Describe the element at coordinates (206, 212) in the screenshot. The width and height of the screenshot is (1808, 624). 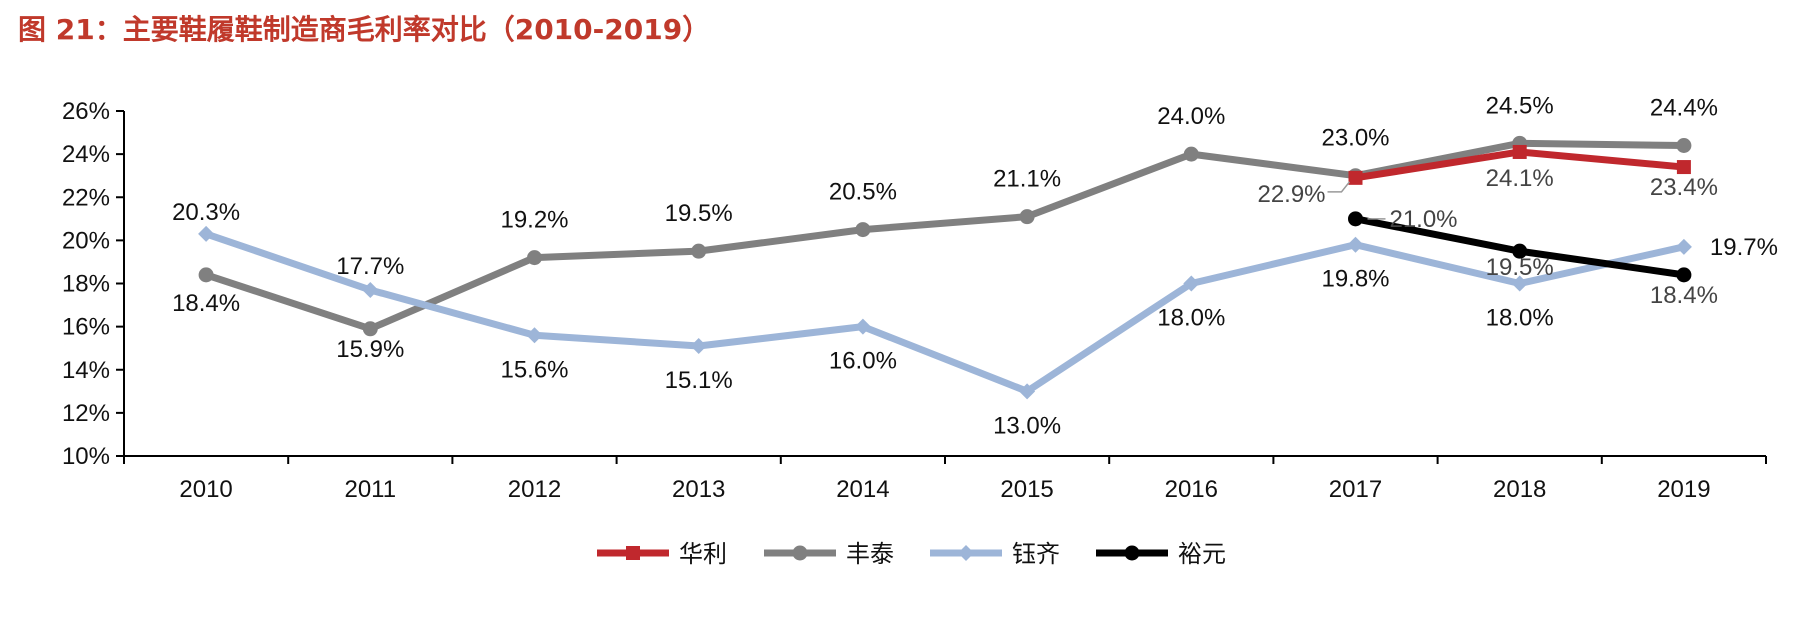
I see `data-label: 20.3%` at that location.